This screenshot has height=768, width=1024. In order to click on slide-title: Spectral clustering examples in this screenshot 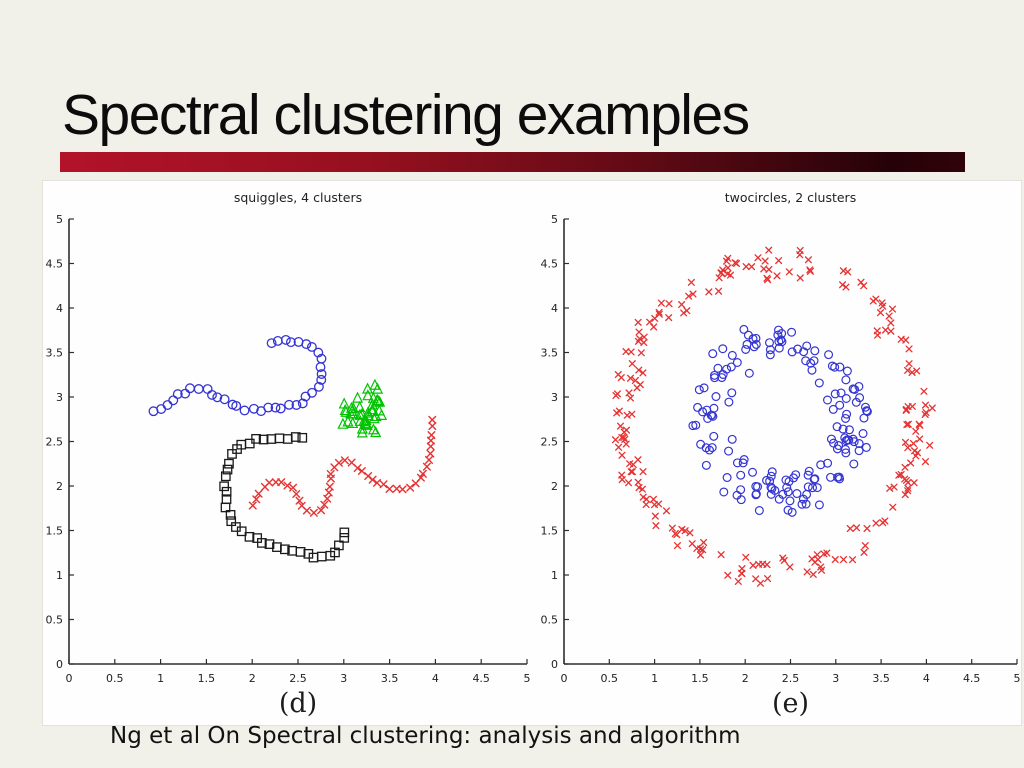, I will do `click(406, 115)`.